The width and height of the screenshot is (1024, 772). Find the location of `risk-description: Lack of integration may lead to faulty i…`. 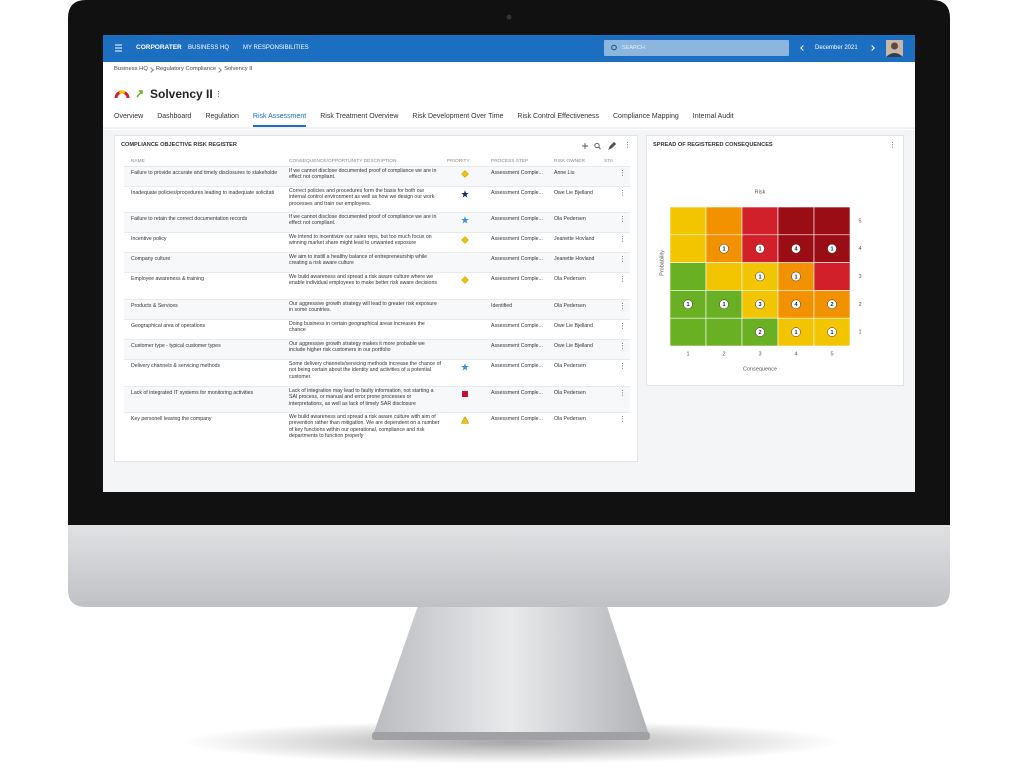

risk-description: Lack of integration may lead to faulty i… is located at coordinates (361, 397).